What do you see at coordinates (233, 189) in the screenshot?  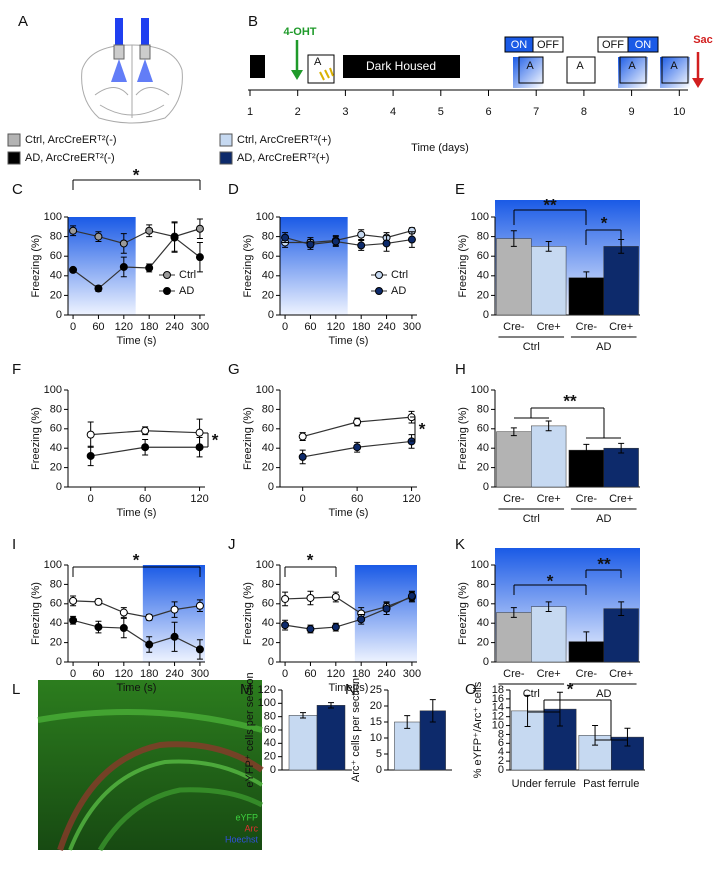 I see `panel-letter: D` at bounding box center [233, 189].